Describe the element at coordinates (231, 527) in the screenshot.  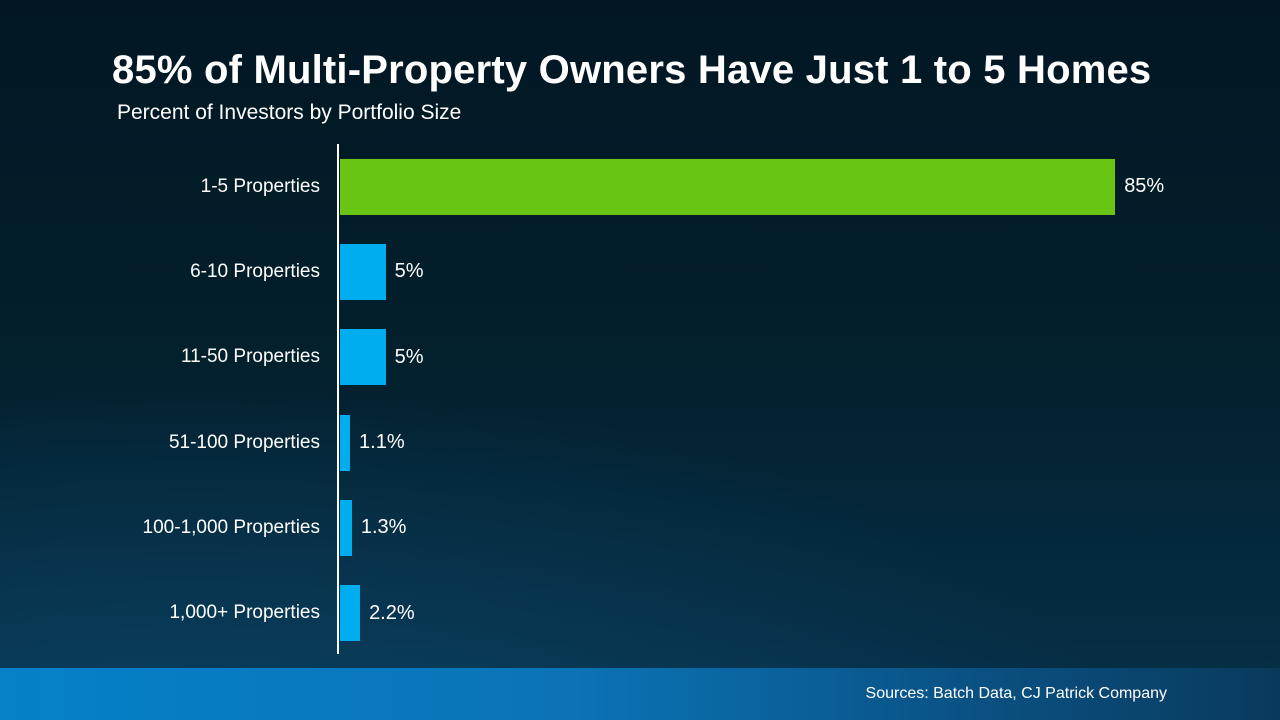
I see `category-label: 100-1,000 Properties` at that location.